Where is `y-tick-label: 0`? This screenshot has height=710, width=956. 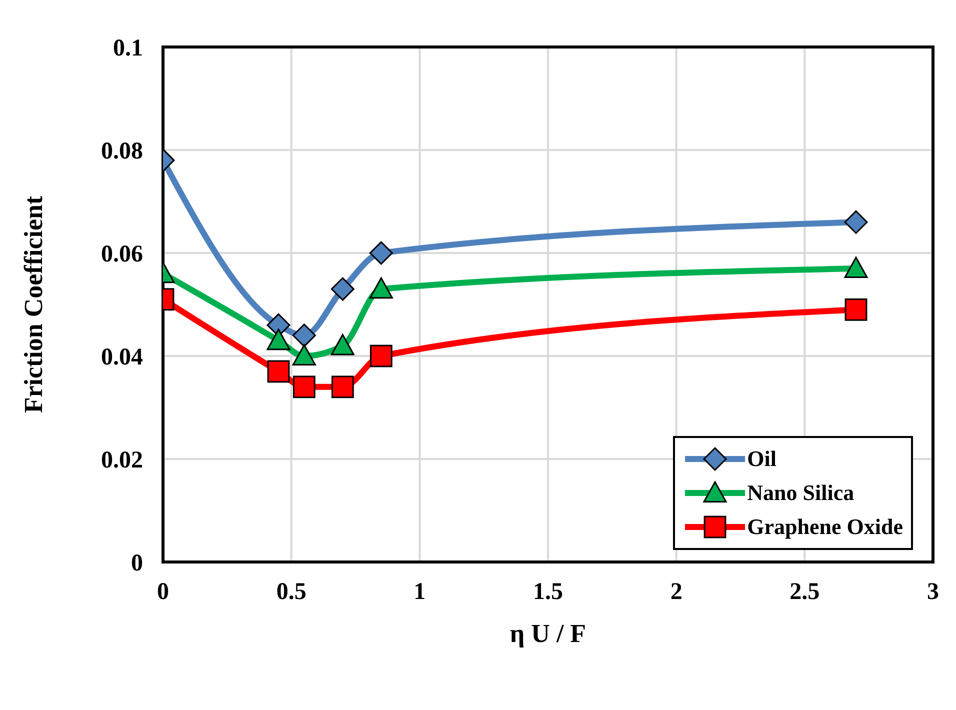
y-tick-label: 0 is located at coordinates (137, 563).